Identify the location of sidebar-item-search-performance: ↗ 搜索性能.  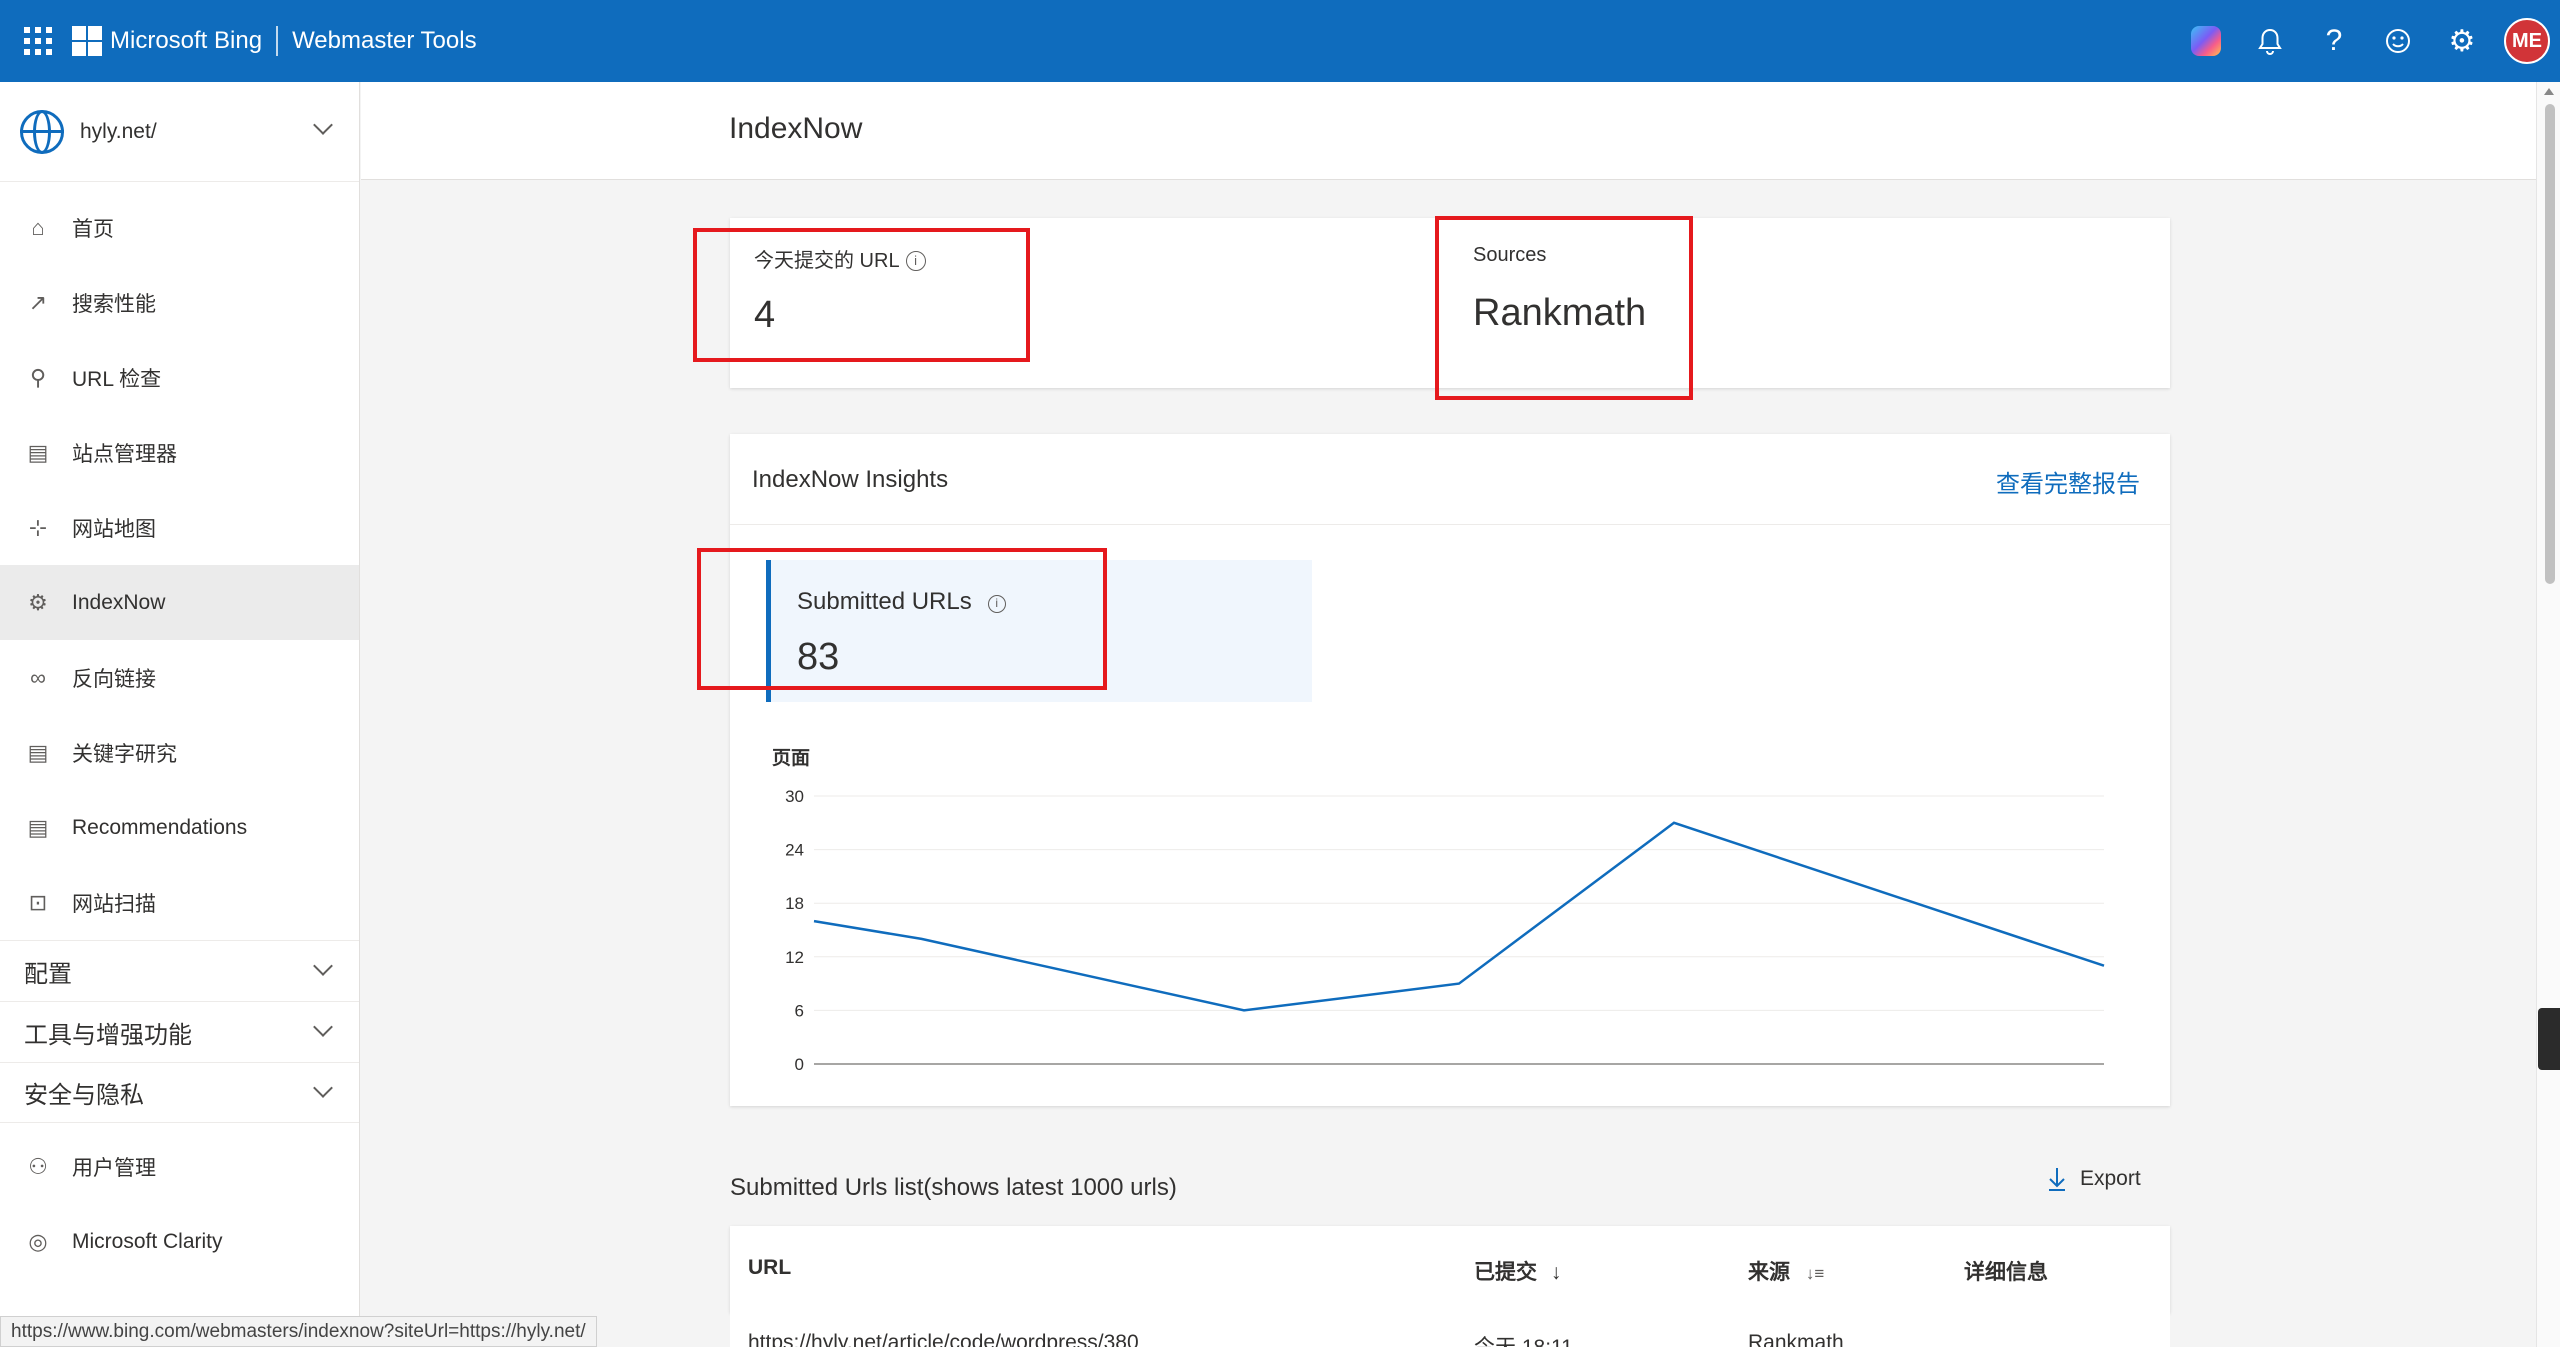
(179, 302).